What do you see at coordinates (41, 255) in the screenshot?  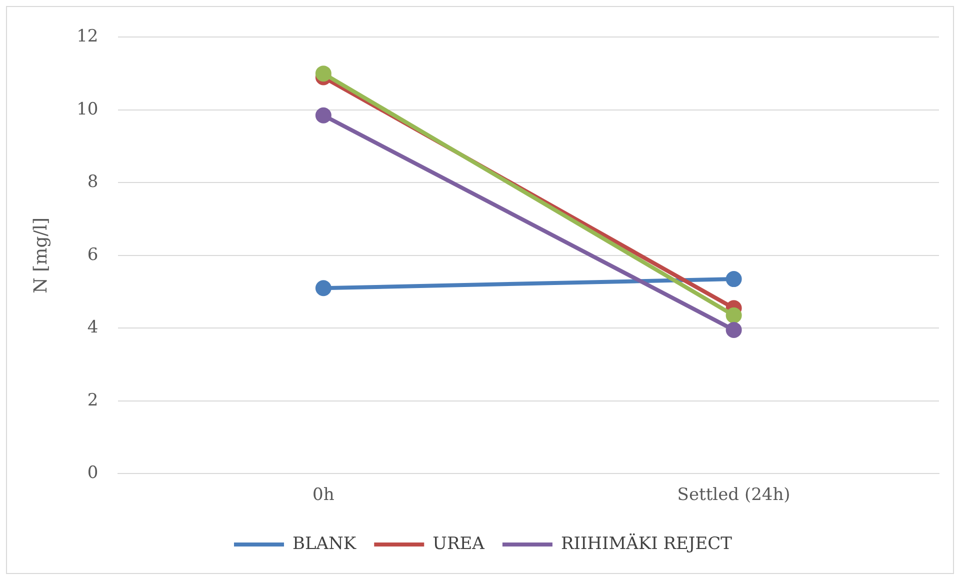 I see `y-axis-title: N [mg/l]` at bounding box center [41, 255].